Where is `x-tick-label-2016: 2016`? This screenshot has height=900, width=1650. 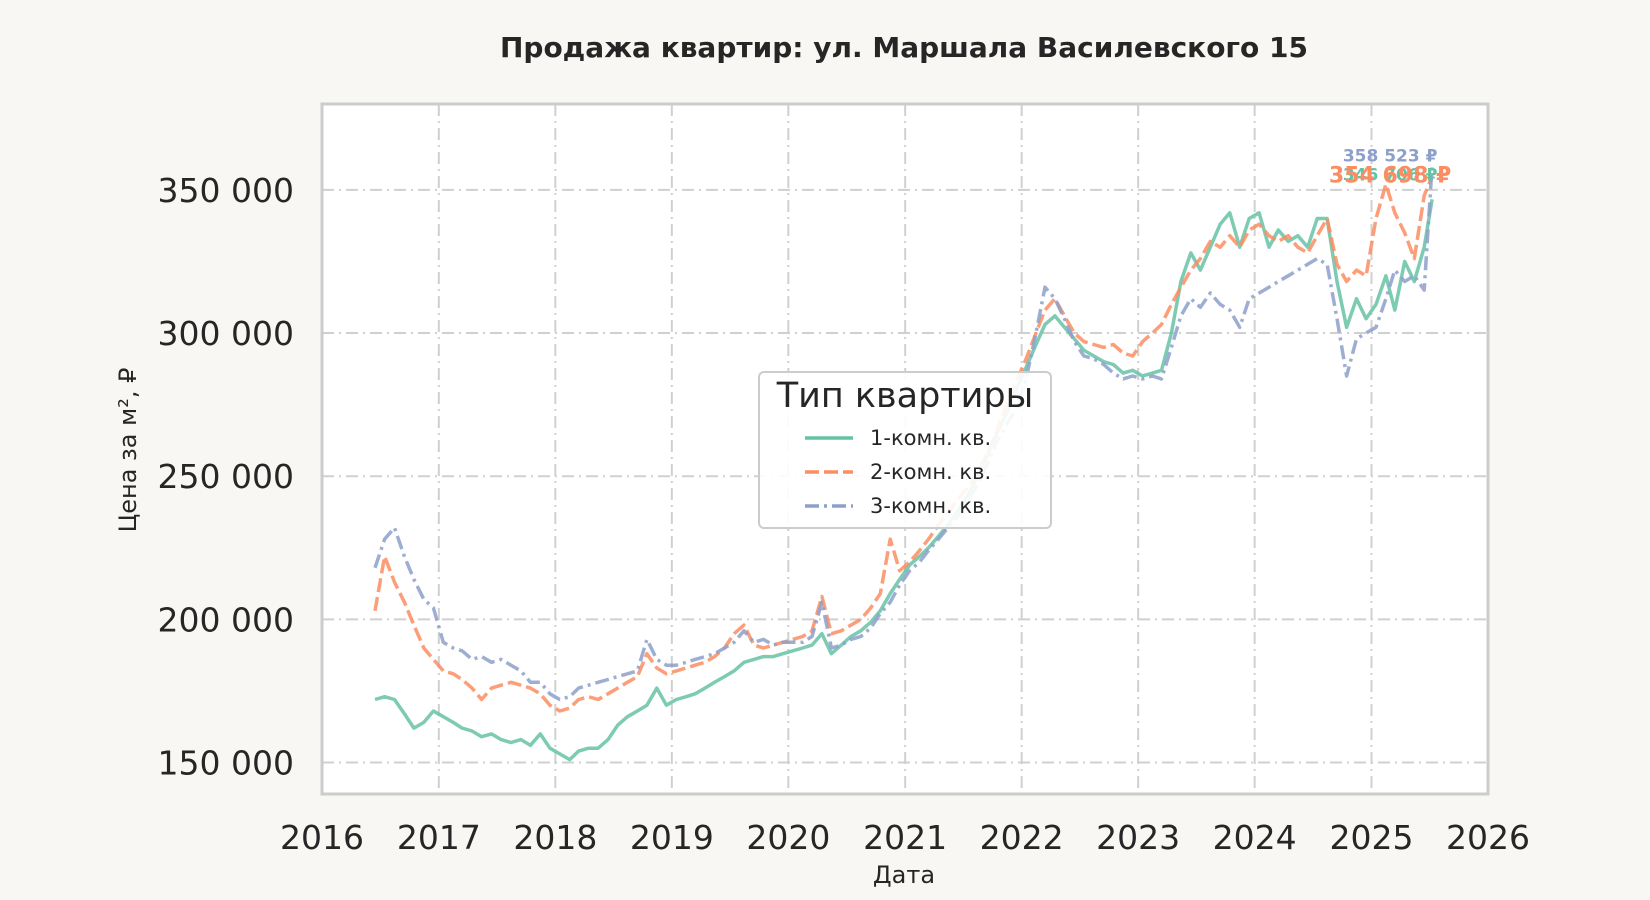 x-tick-label-2016: 2016 is located at coordinates (322, 837).